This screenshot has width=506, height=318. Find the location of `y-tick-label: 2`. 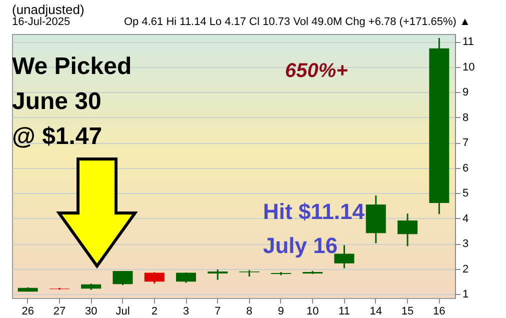

y-tick-label: 2 is located at coordinates (465, 269).